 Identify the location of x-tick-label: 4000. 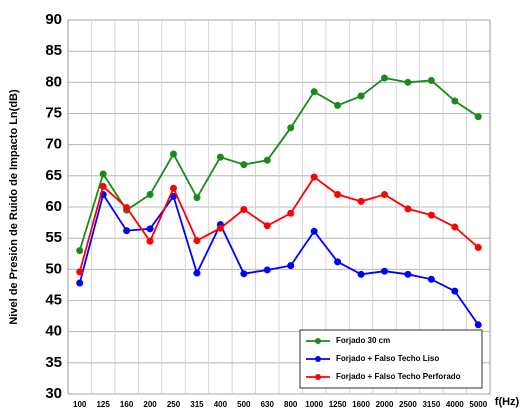
(455, 404).